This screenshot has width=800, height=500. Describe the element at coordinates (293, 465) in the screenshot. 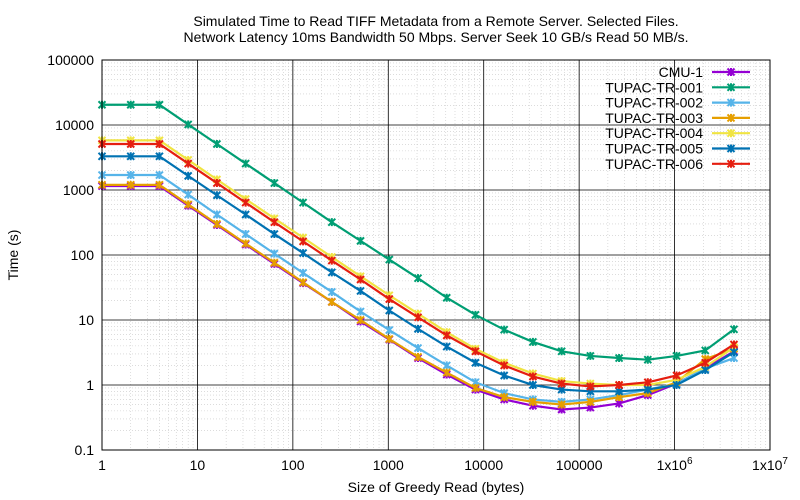

I see `x-tick-label: 100` at that location.